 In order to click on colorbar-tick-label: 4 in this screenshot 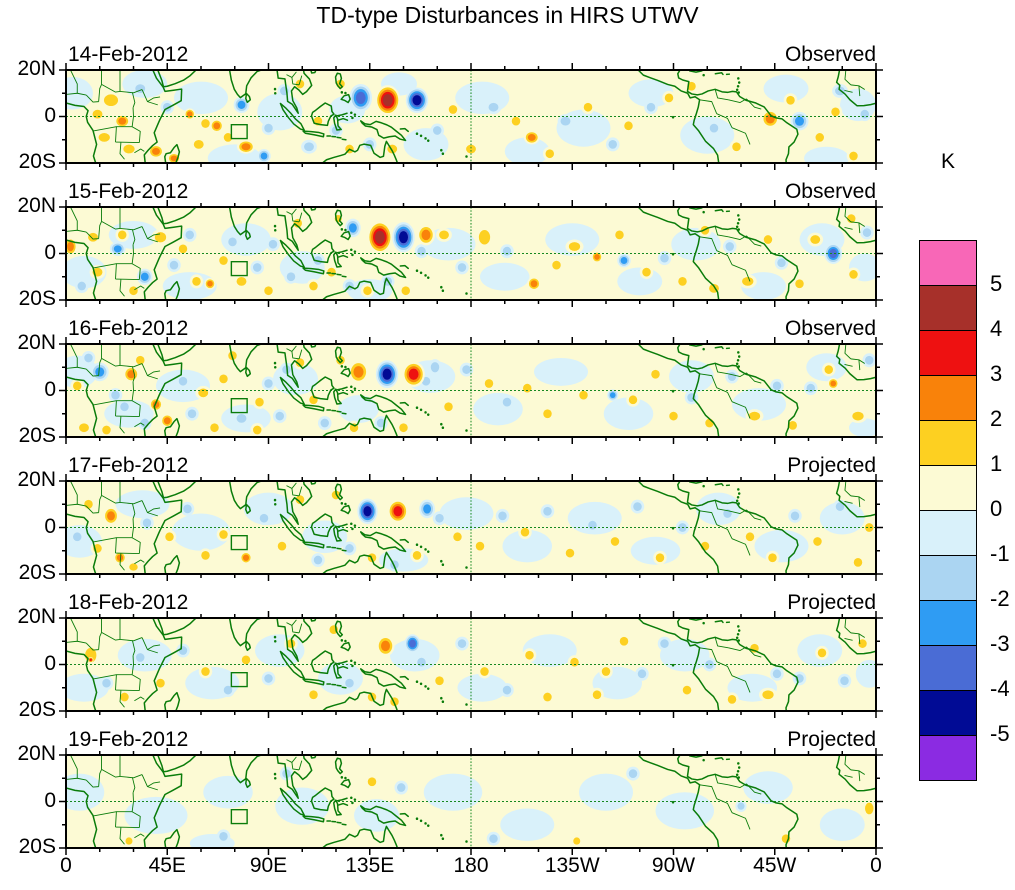, I will do `click(996, 328)`.